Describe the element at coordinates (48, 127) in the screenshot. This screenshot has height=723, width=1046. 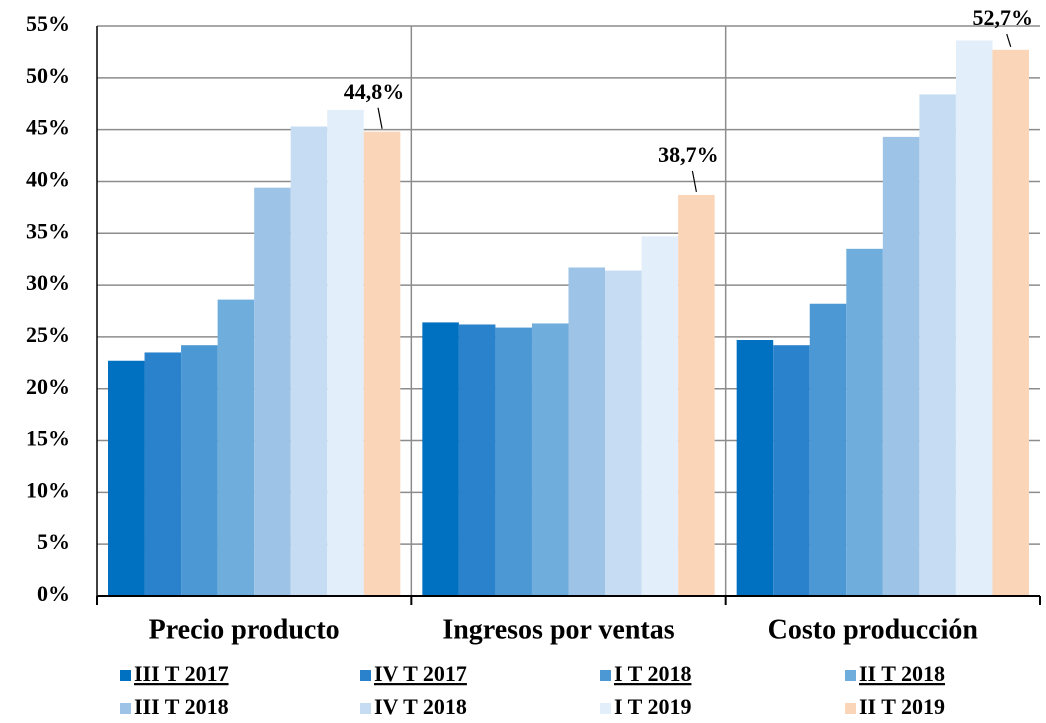
I see `y-tick-label: 45%` at that location.